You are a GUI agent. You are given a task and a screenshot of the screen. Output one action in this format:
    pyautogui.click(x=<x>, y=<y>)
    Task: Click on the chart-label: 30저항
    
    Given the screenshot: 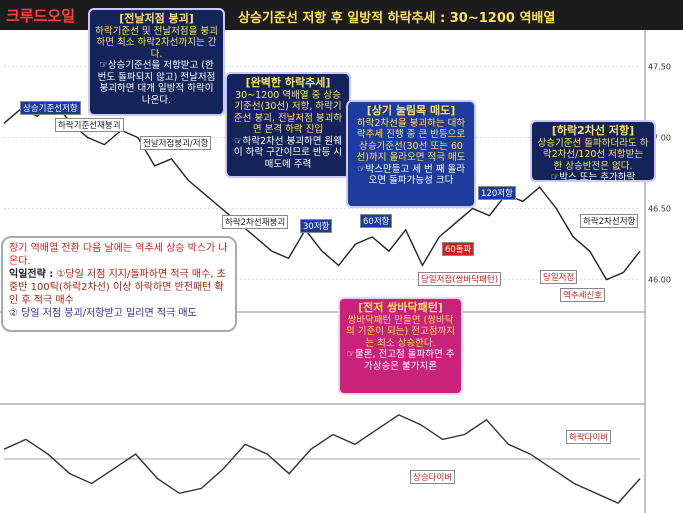 What is the action you would take?
    pyautogui.click(x=316, y=226)
    